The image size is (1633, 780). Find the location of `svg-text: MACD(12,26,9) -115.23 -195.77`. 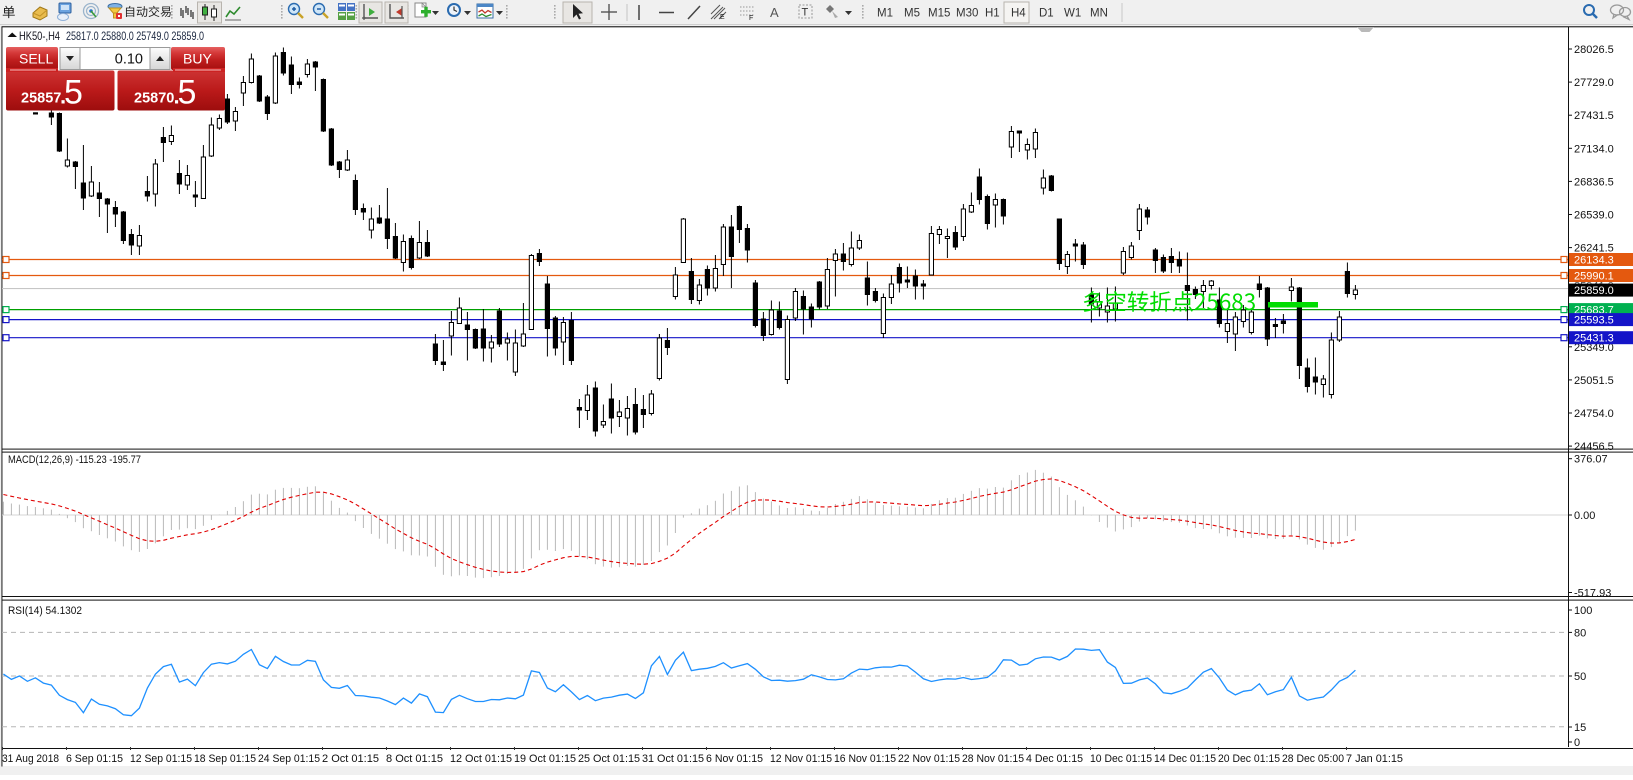

svg-text: MACD(12,26,9) -115.23 -195.77 is located at coordinates (74, 460).